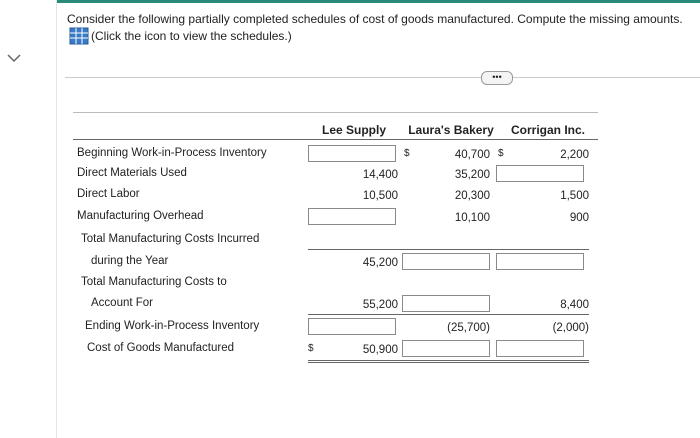 This screenshot has width=700, height=438. Describe the element at coordinates (380, 305) in the screenshot. I see `cell-value: 55,200` at that location.